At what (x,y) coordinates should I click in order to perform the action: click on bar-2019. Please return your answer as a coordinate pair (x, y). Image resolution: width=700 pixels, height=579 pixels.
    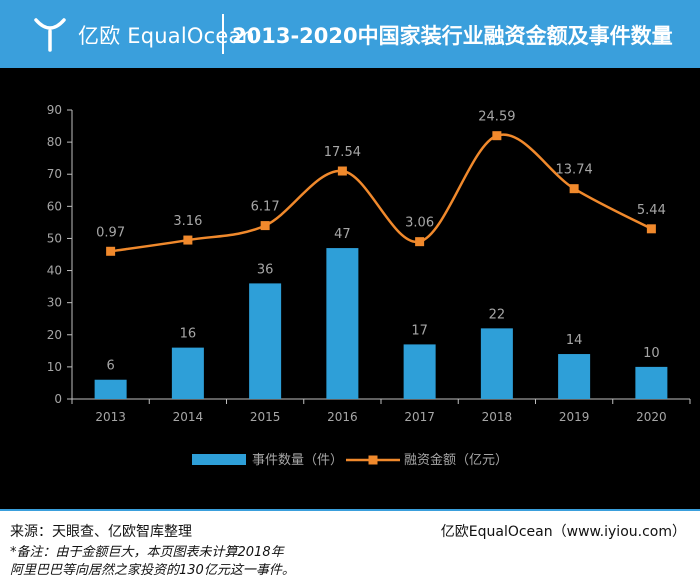
    Looking at the image, I should click on (574, 376).